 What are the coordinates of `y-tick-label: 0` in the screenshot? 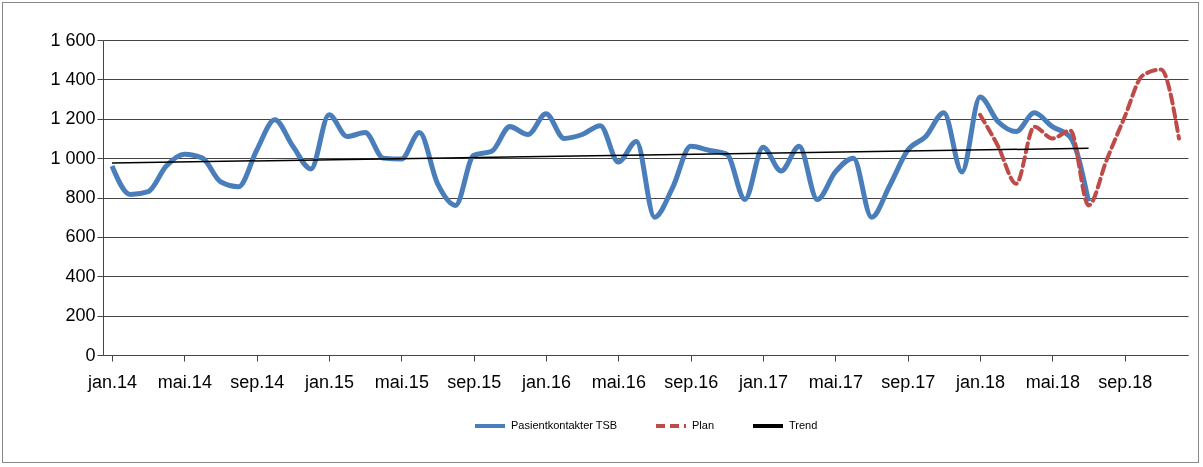 It's located at (90, 354).